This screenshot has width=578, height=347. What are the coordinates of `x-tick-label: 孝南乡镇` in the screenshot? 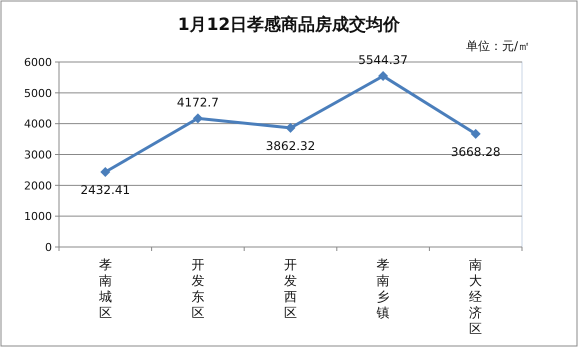 It's located at (383, 289).